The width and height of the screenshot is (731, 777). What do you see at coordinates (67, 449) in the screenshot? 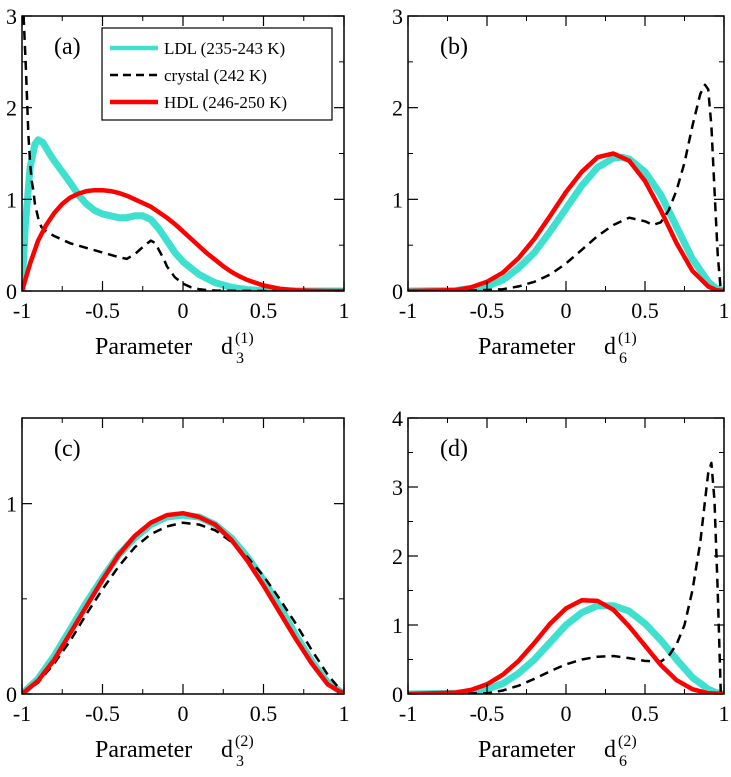
I see `panel-label: (c)` at bounding box center [67, 449].